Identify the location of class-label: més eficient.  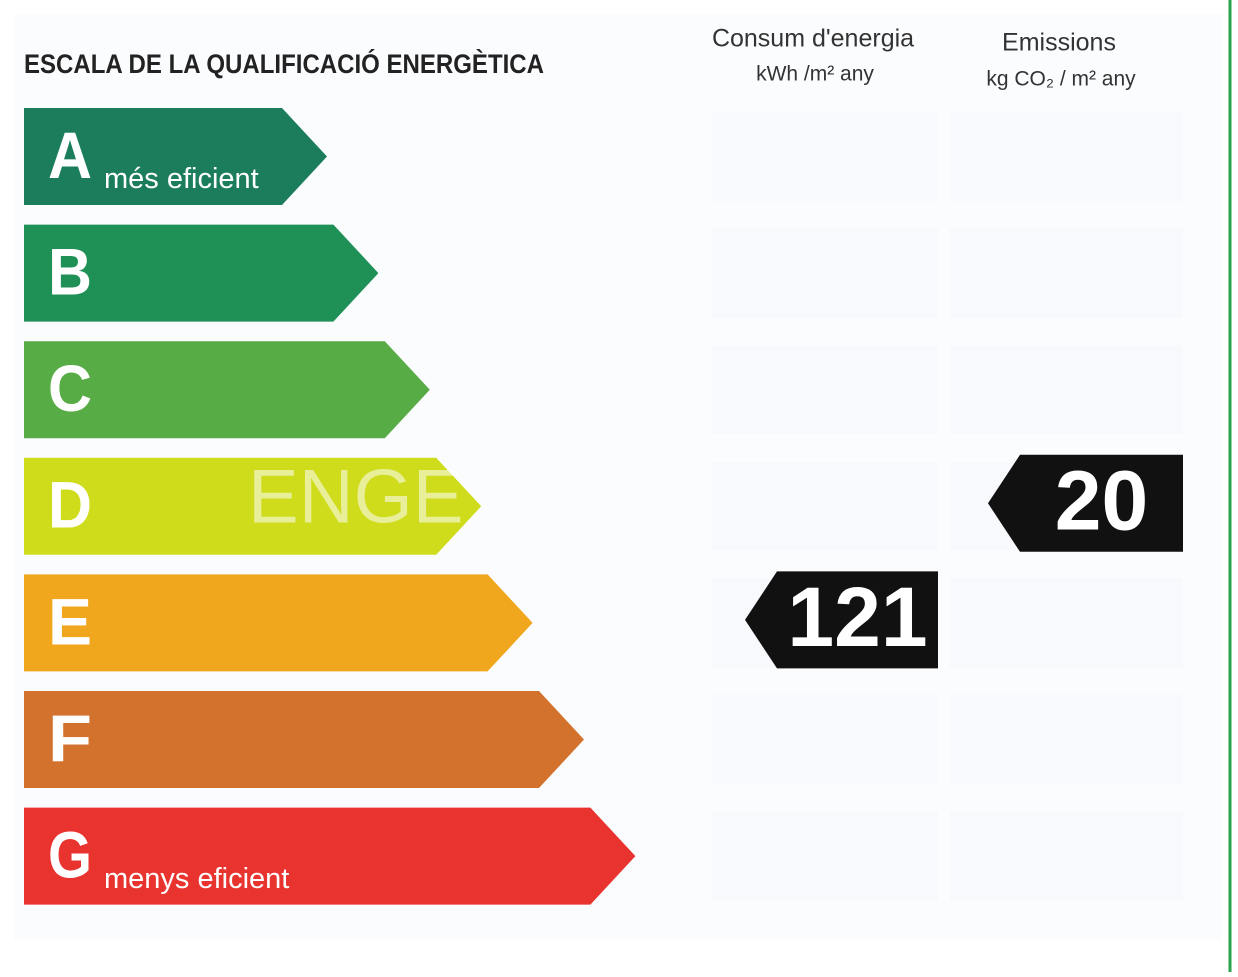
(181, 179).